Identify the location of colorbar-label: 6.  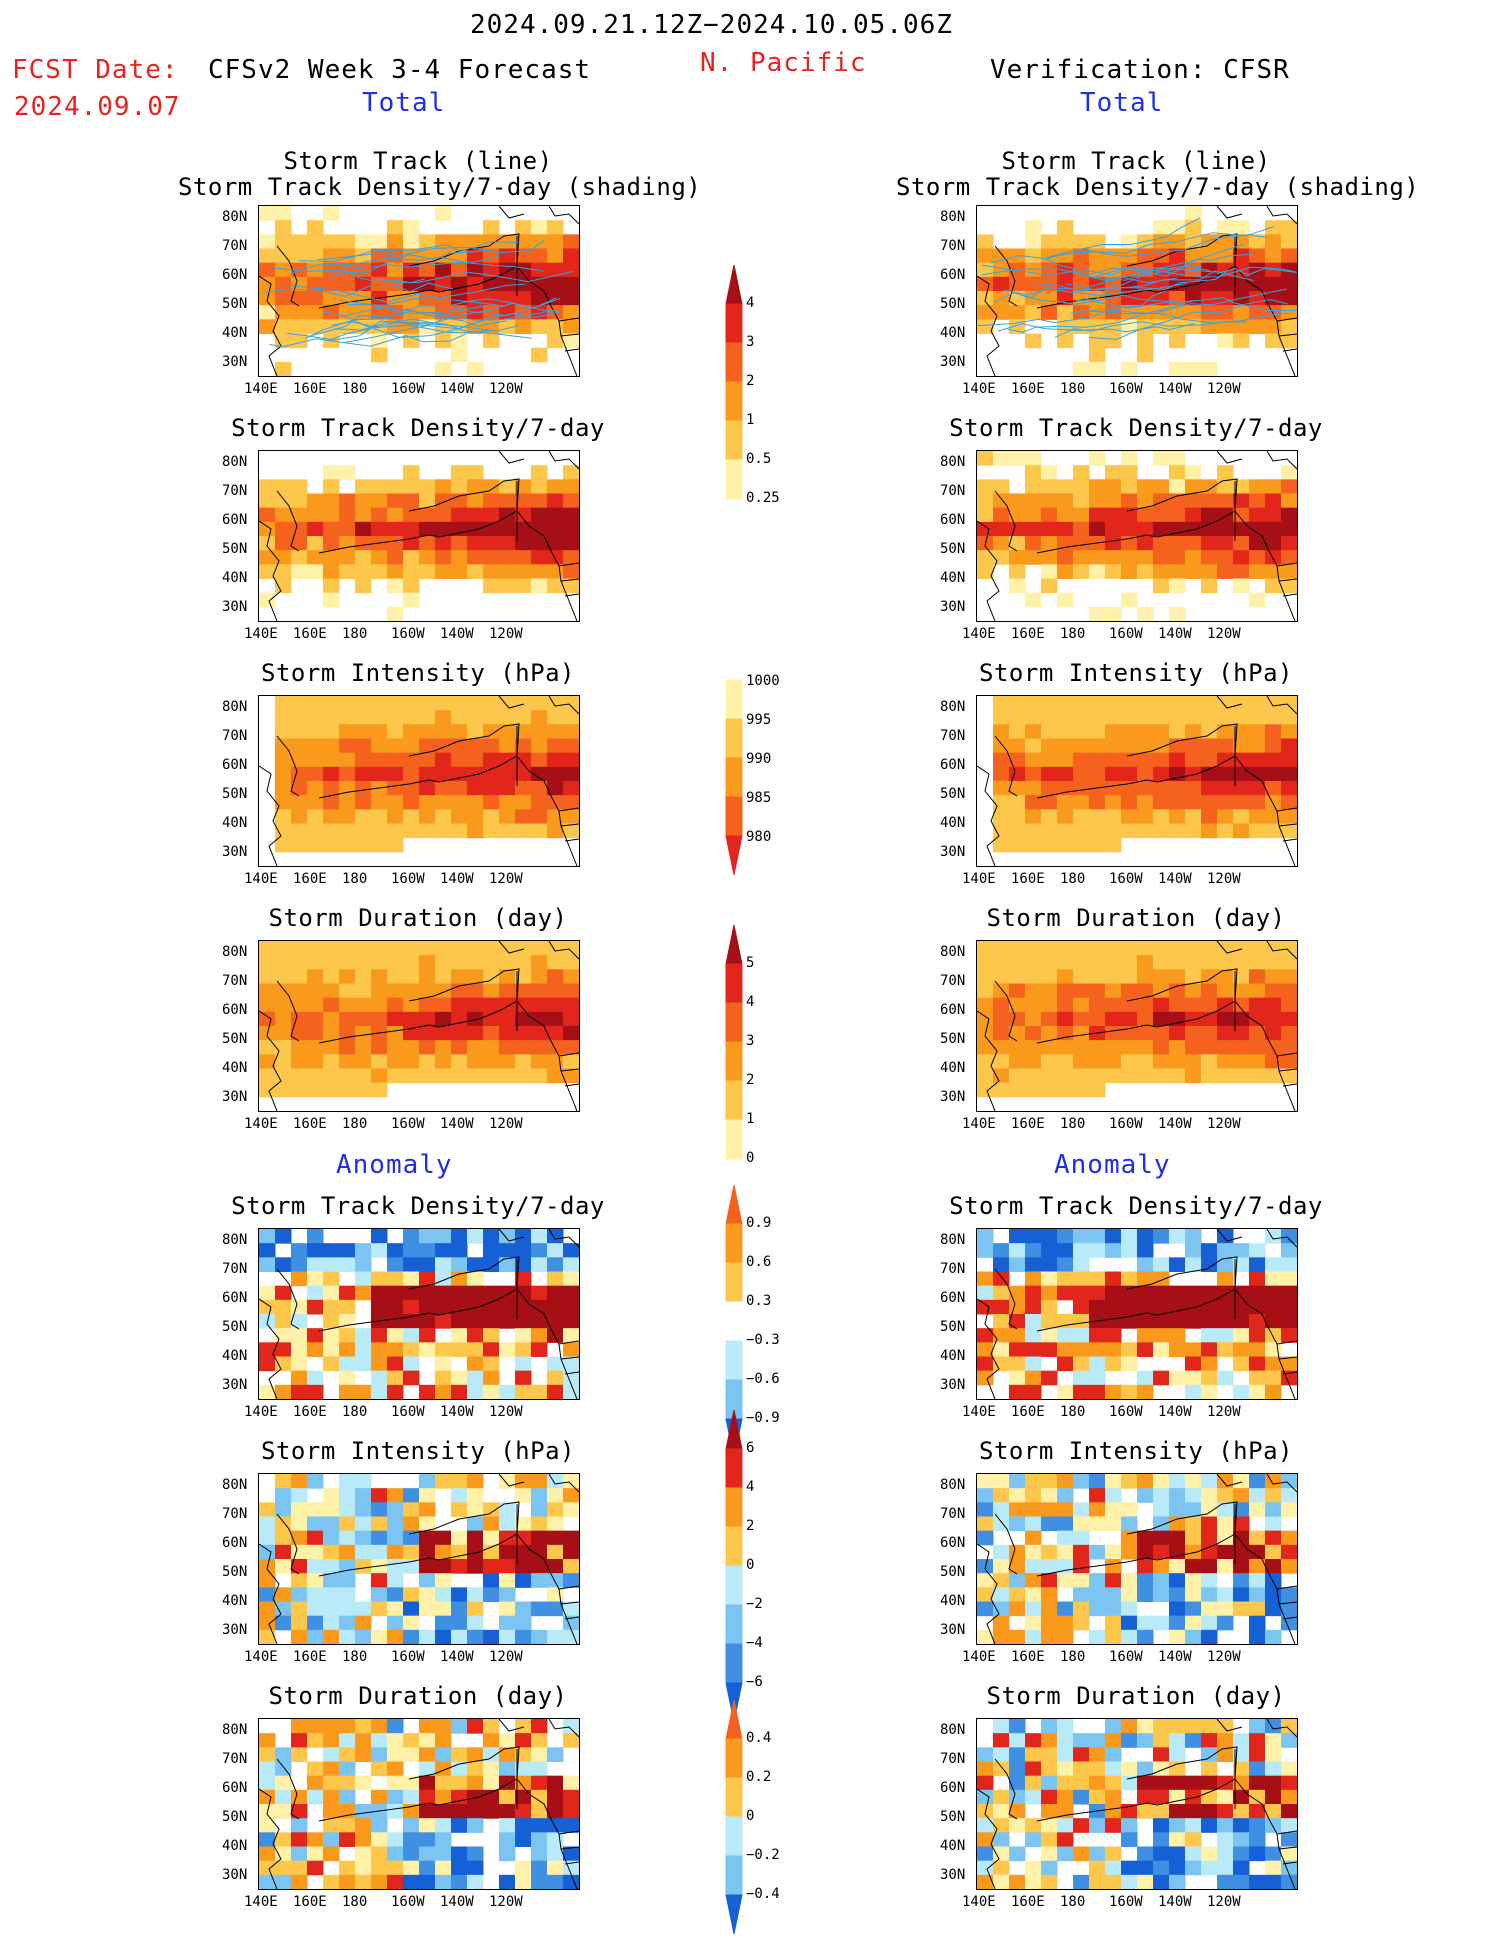
(750, 1448).